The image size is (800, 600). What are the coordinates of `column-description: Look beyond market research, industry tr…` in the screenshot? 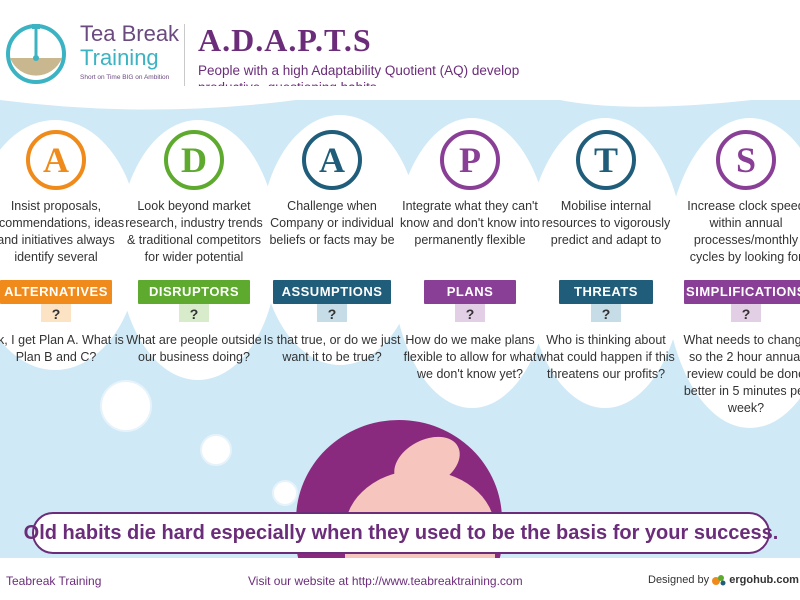 It's located at (194, 231).